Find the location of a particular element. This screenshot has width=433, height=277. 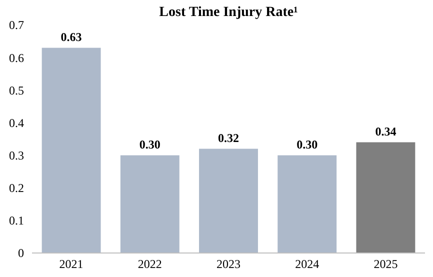

data-label: 0.63 is located at coordinates (71, 37).